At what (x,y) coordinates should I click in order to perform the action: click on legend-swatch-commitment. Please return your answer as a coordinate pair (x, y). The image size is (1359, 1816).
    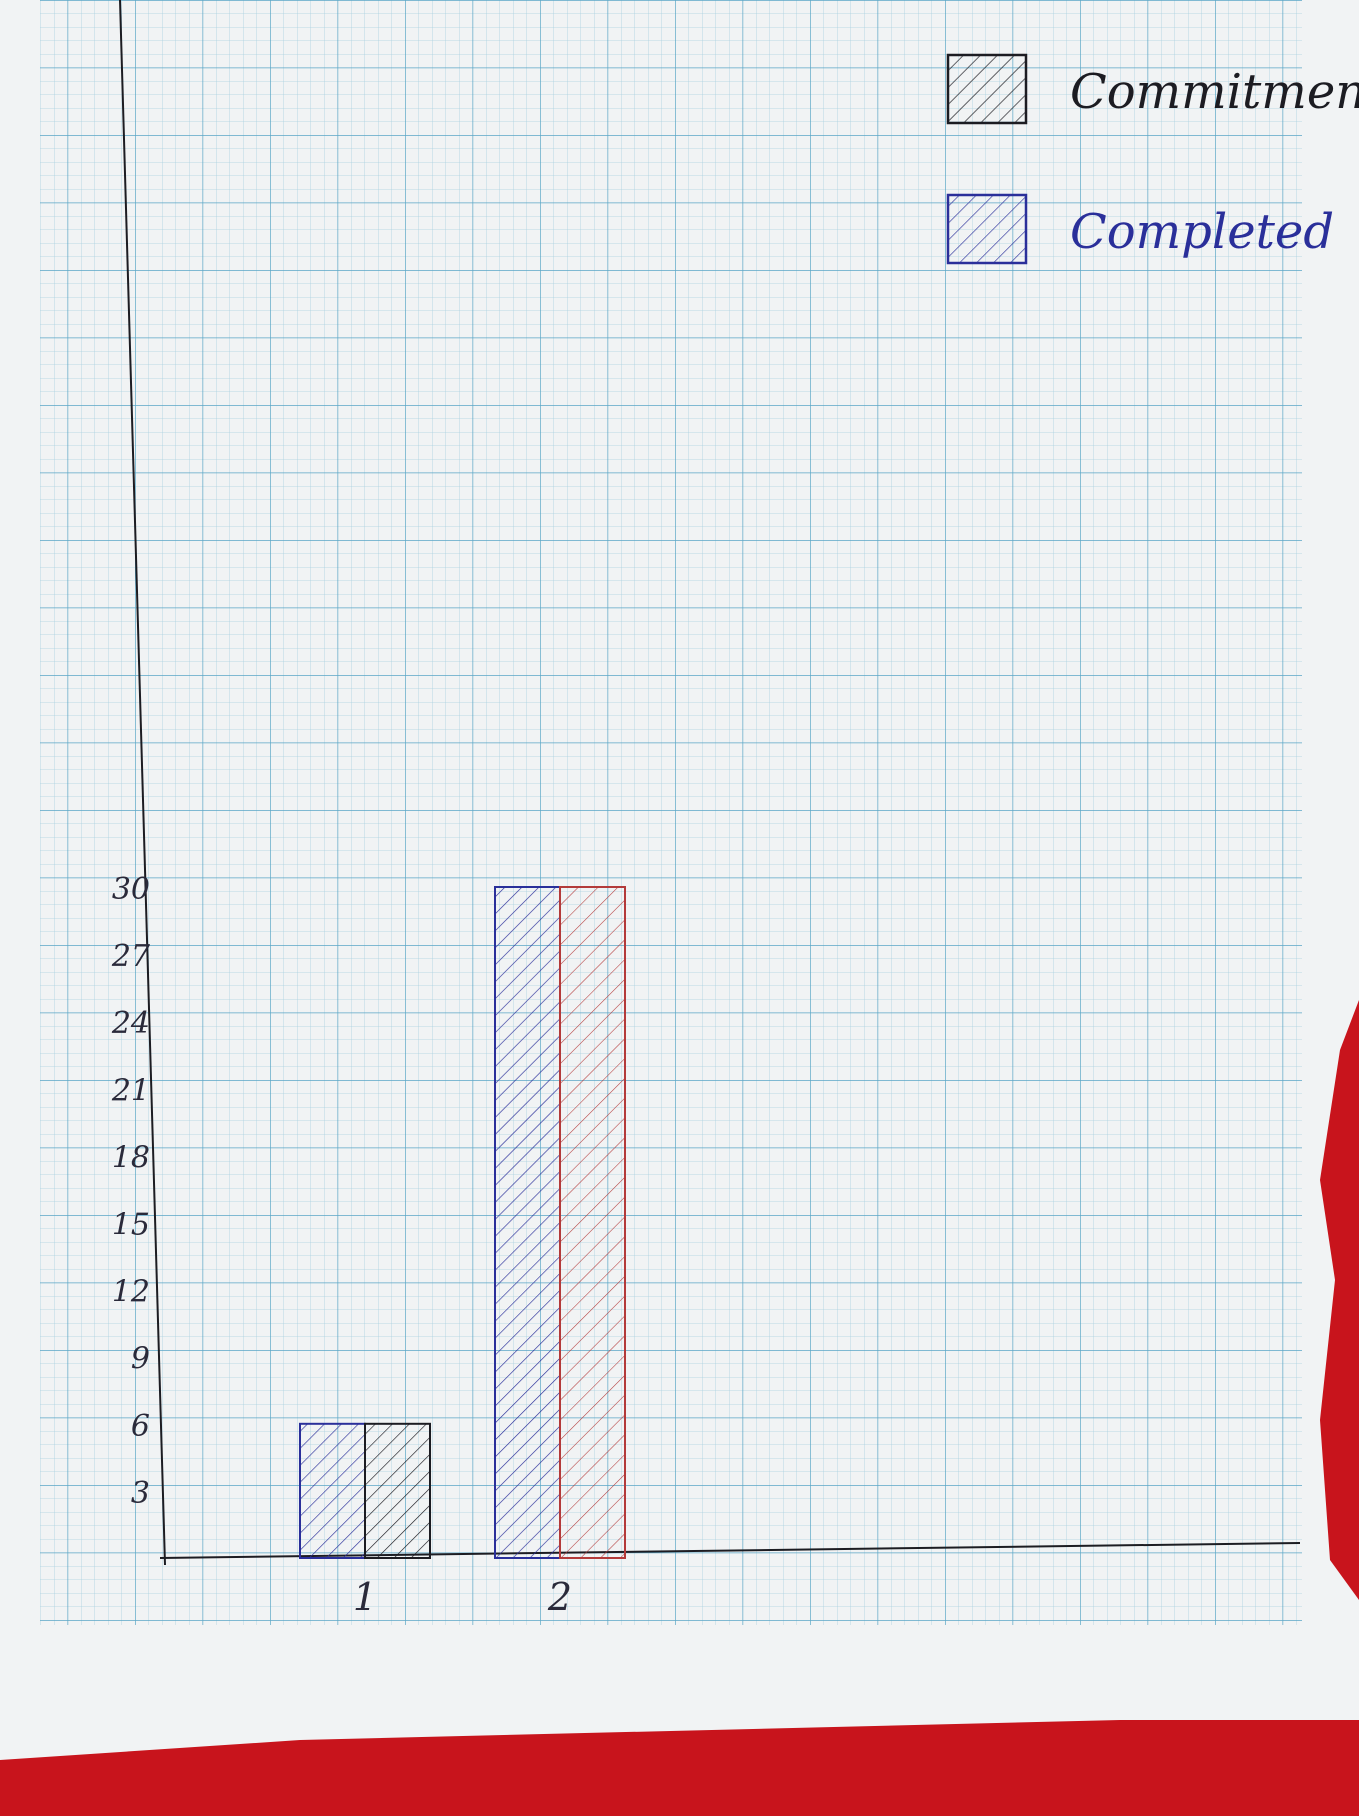
    Looking at the image, I should click on (987, 89).